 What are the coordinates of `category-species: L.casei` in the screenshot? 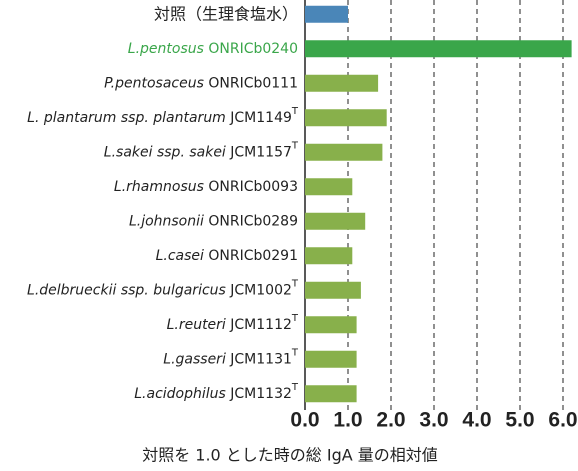 It's located at (180, 256).